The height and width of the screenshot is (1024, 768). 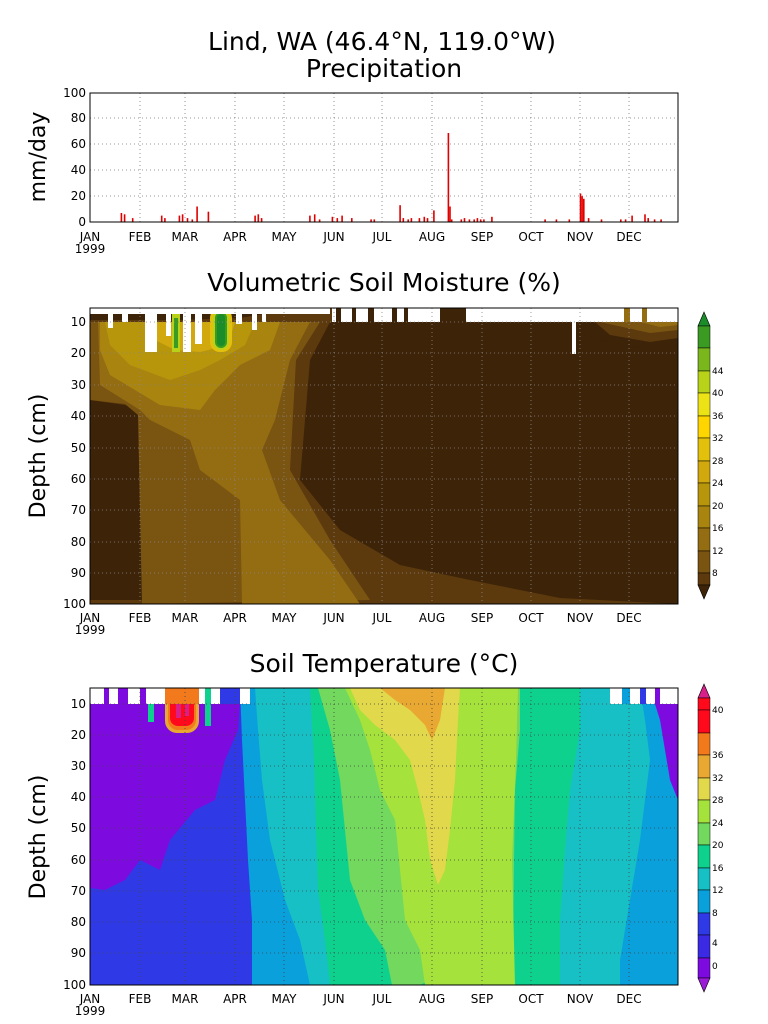 What do you see at coordinates (718, 824) in the screenshot?
I see `colorbar-label: 24` at bounding box center [718, 824].